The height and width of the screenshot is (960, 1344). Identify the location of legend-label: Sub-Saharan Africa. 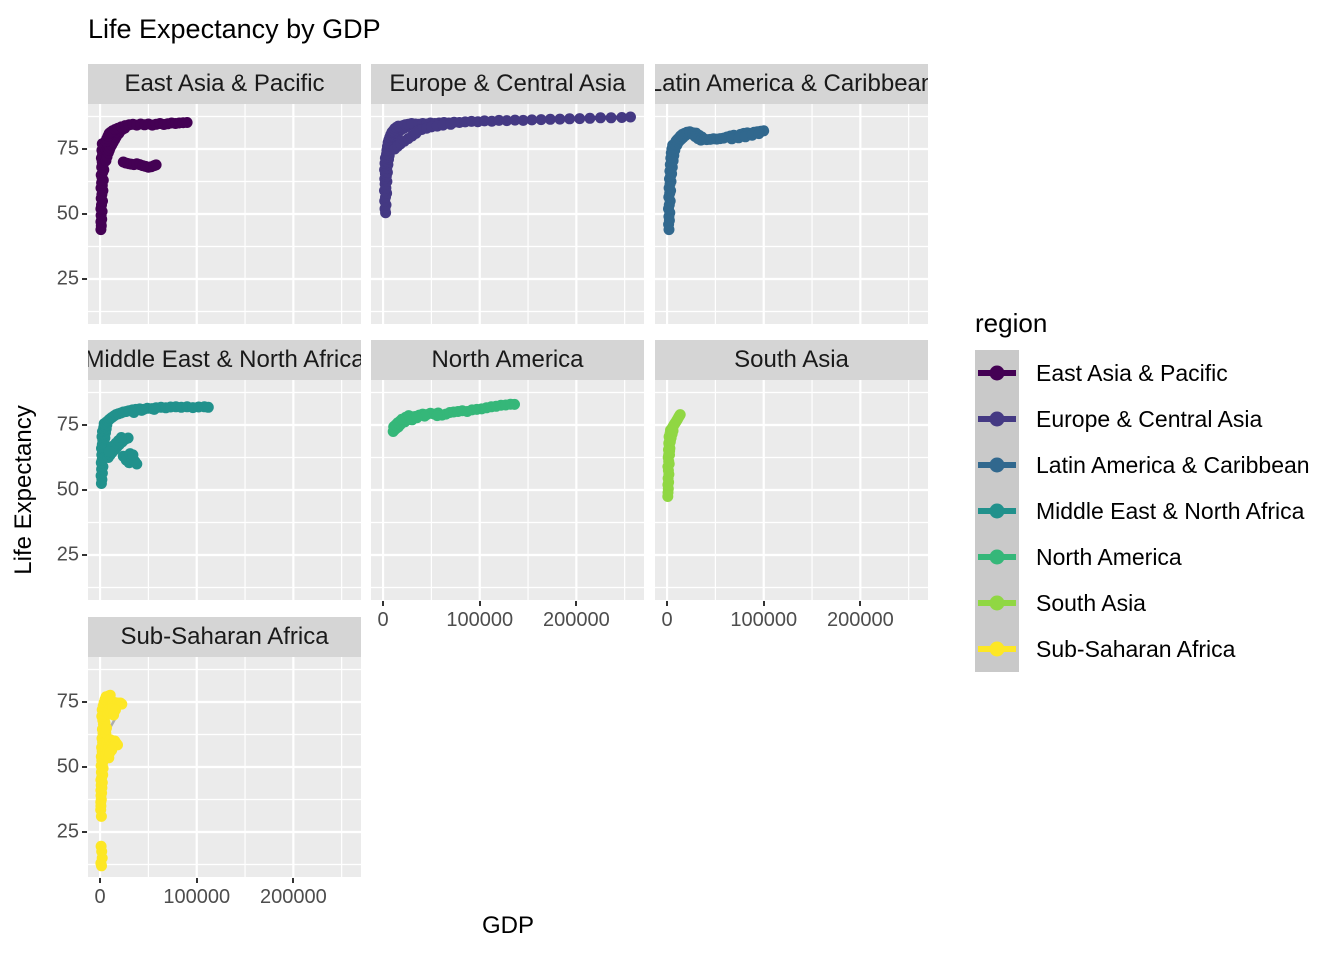
(1136, 648).